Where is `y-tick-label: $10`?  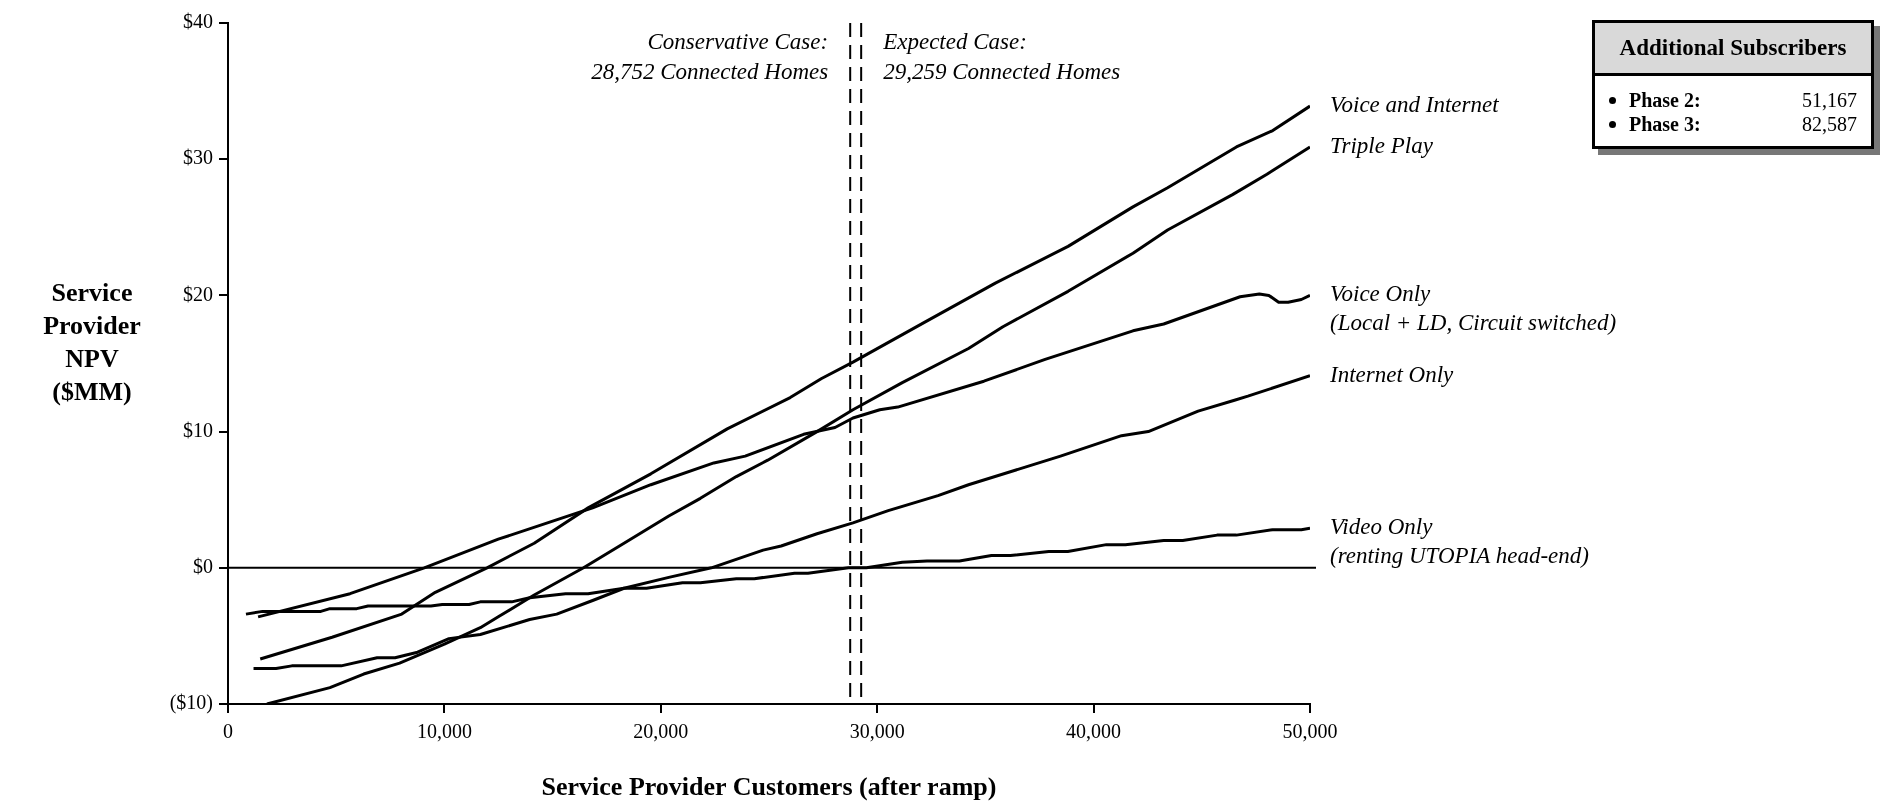
y-tick-label: $10 is located at coordinates (198, 429).